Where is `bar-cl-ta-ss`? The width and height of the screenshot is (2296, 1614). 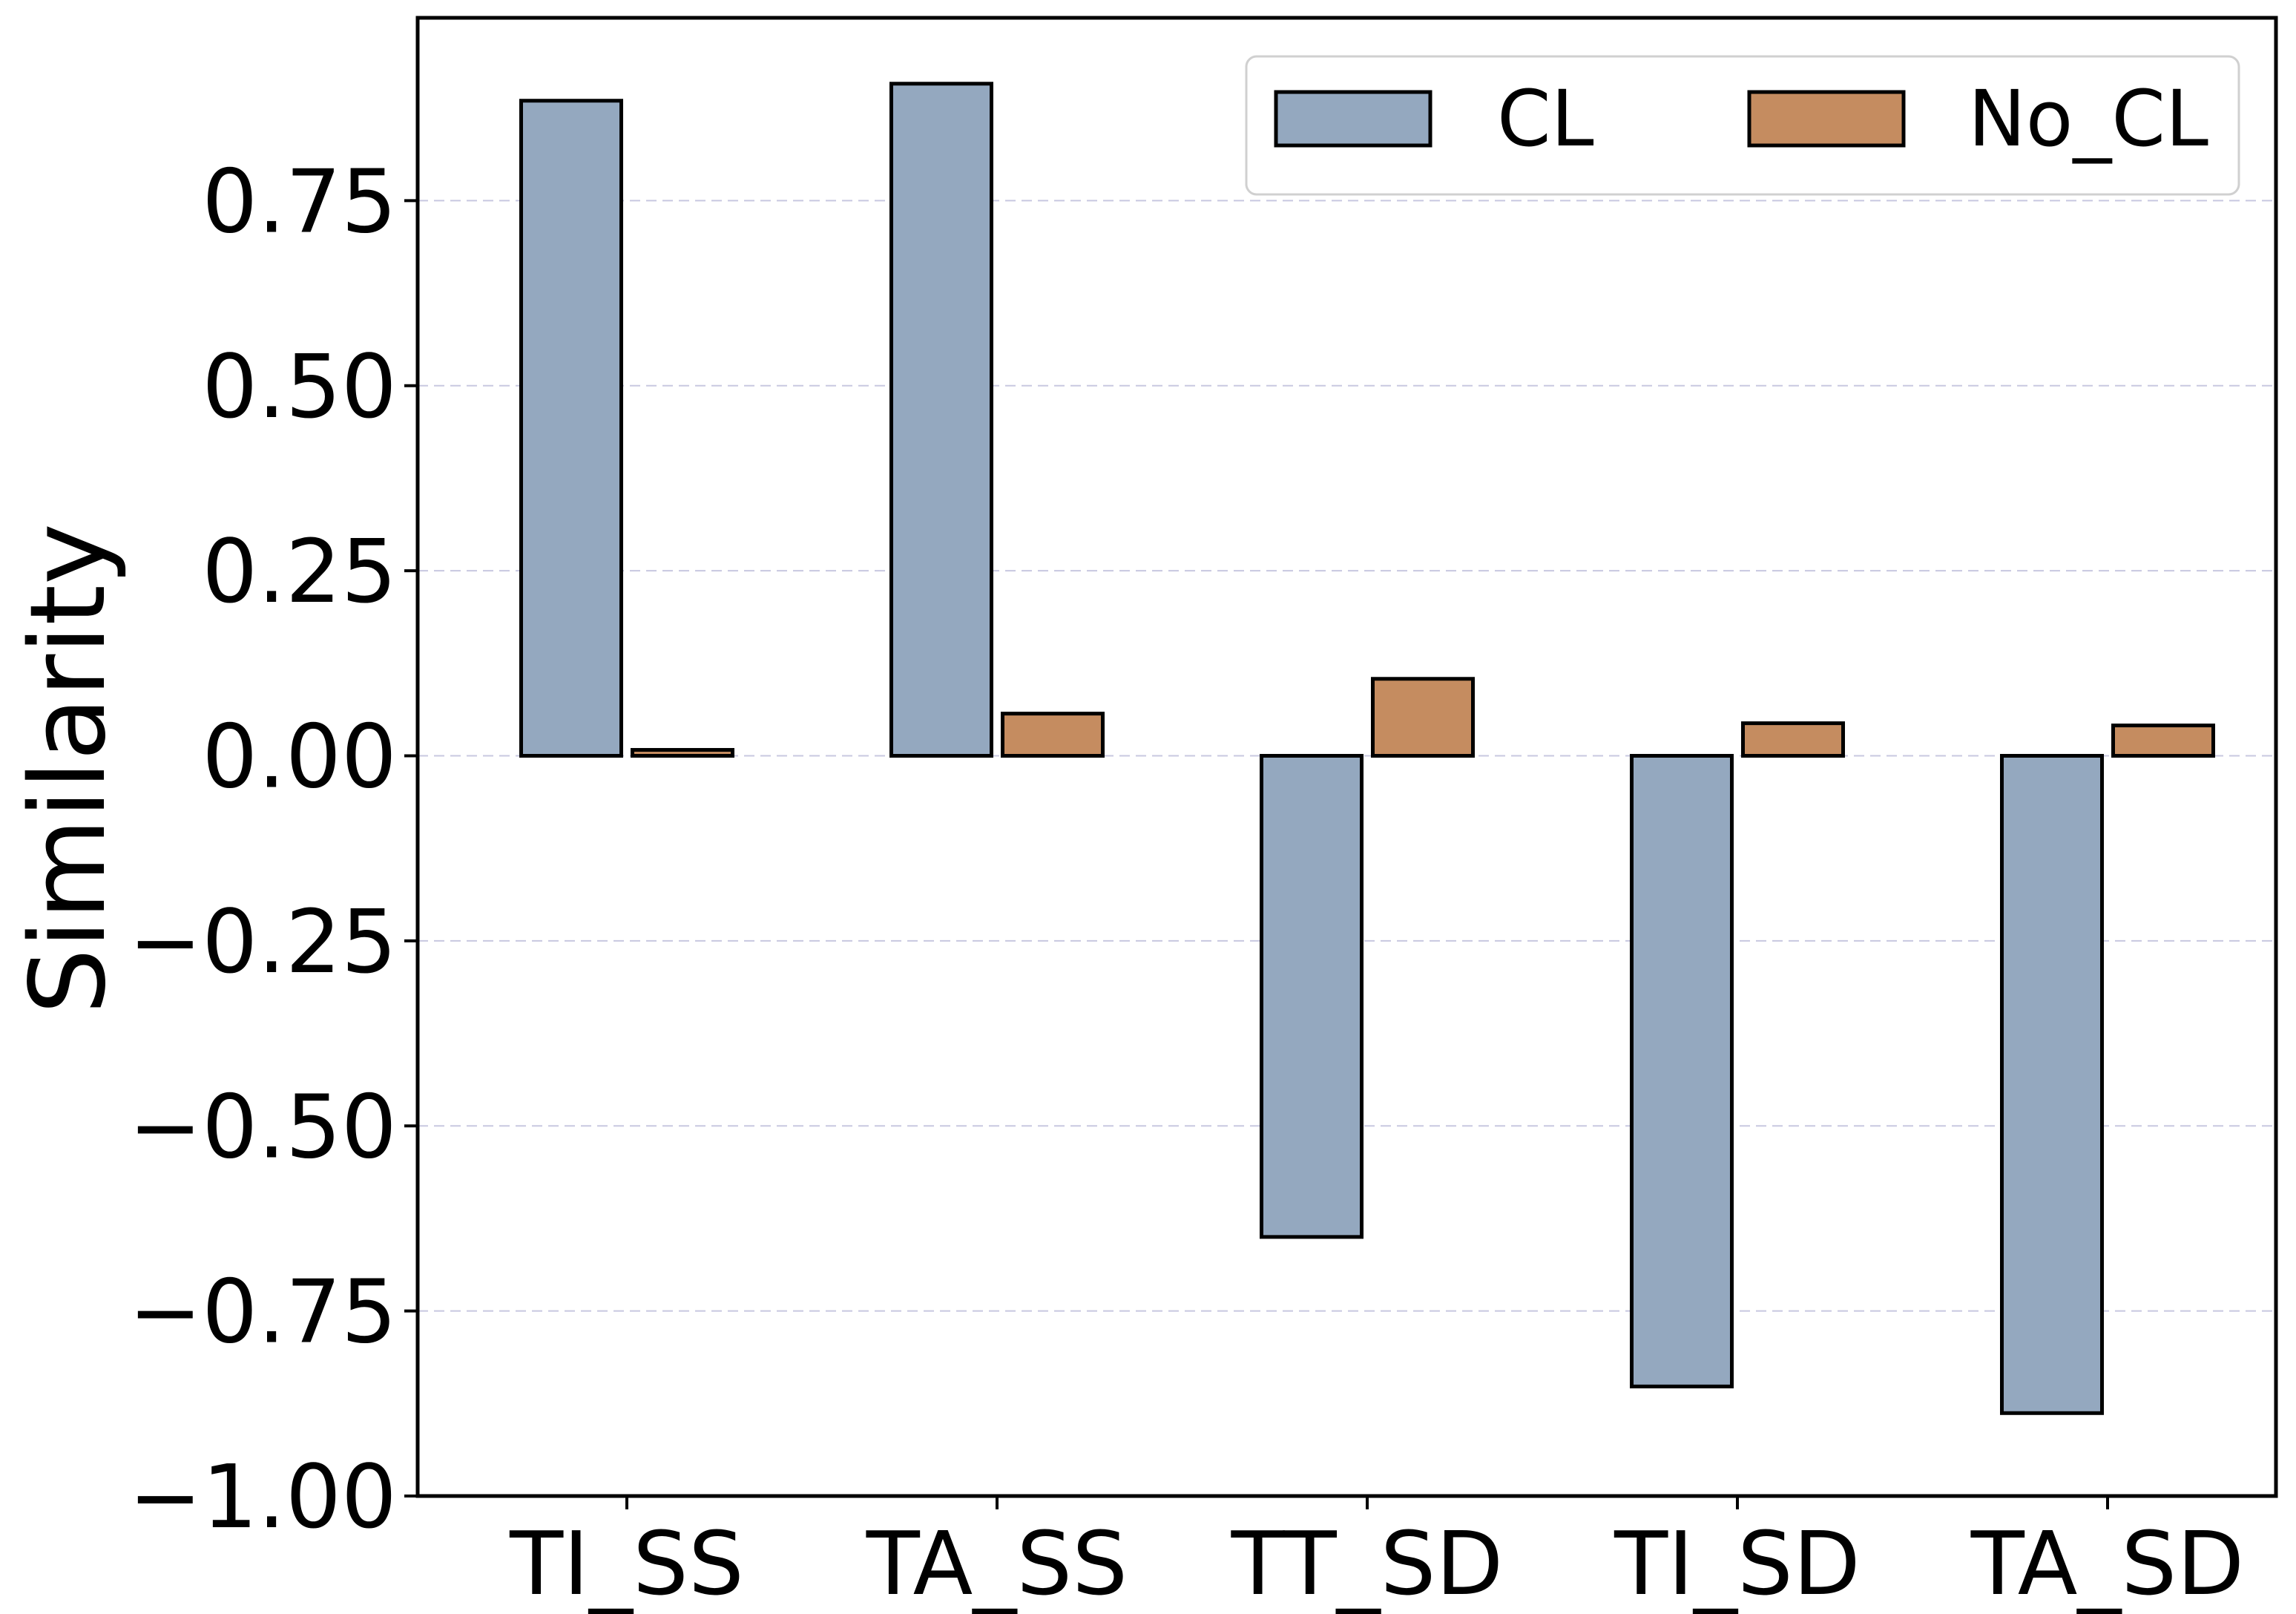 bar-cl-ta-ss is located at coordinates (941, 420).